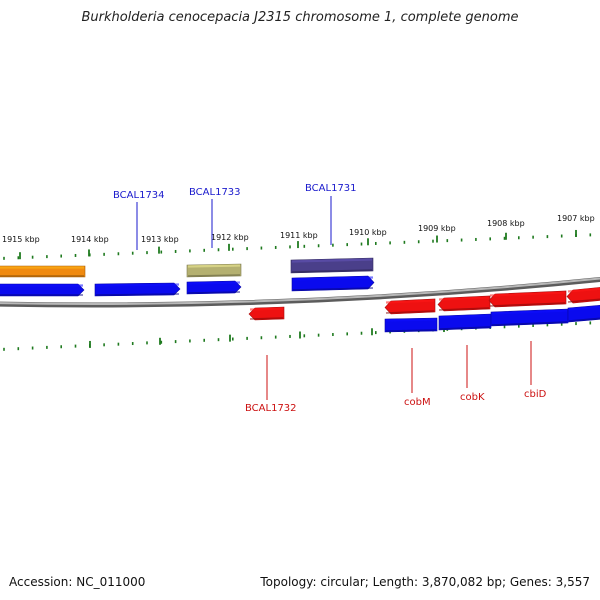  I want to click on tick-label: 1914 kbp, so click(90, 239).